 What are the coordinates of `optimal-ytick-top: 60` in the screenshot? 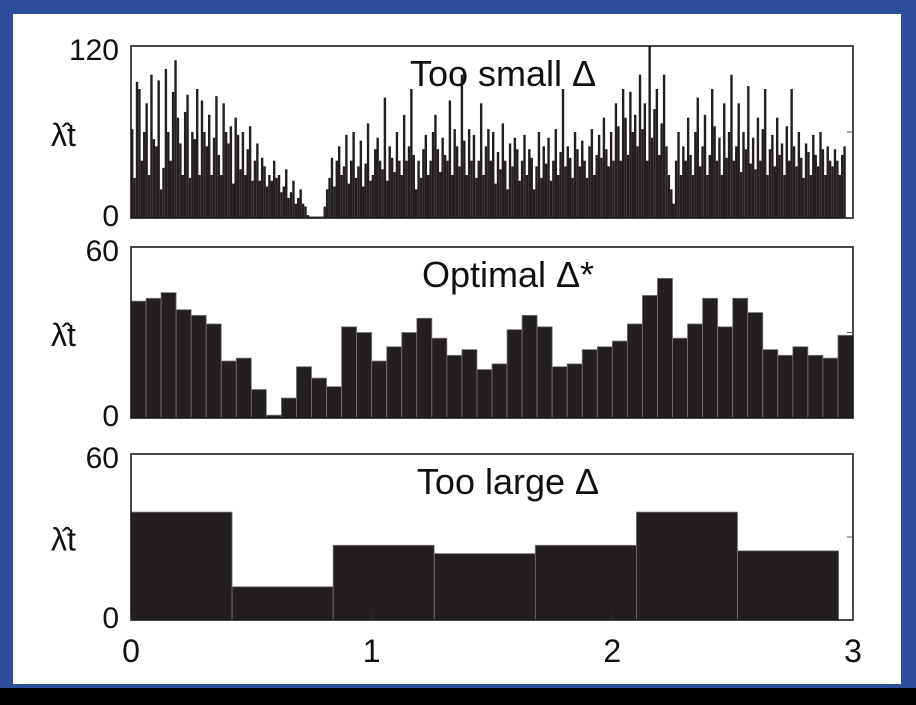 It's located at (102, 251).